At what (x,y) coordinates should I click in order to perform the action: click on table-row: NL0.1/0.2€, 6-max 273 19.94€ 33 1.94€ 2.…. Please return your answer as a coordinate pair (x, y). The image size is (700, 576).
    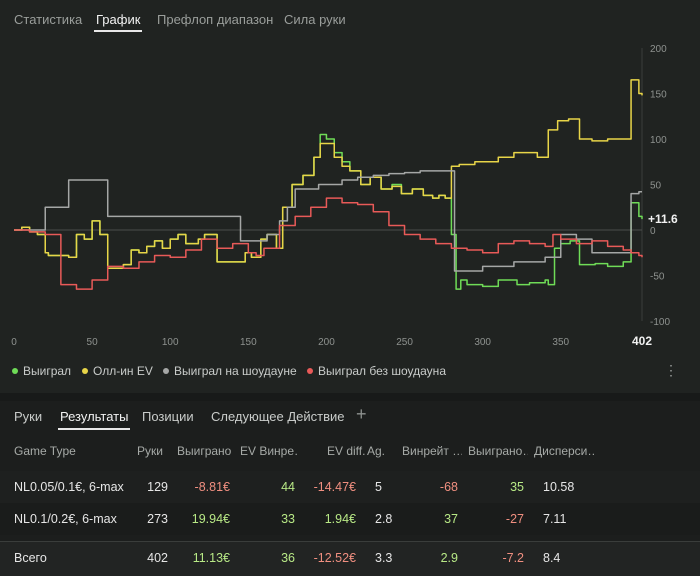
    Looking at the image, I should click on (350, 519).